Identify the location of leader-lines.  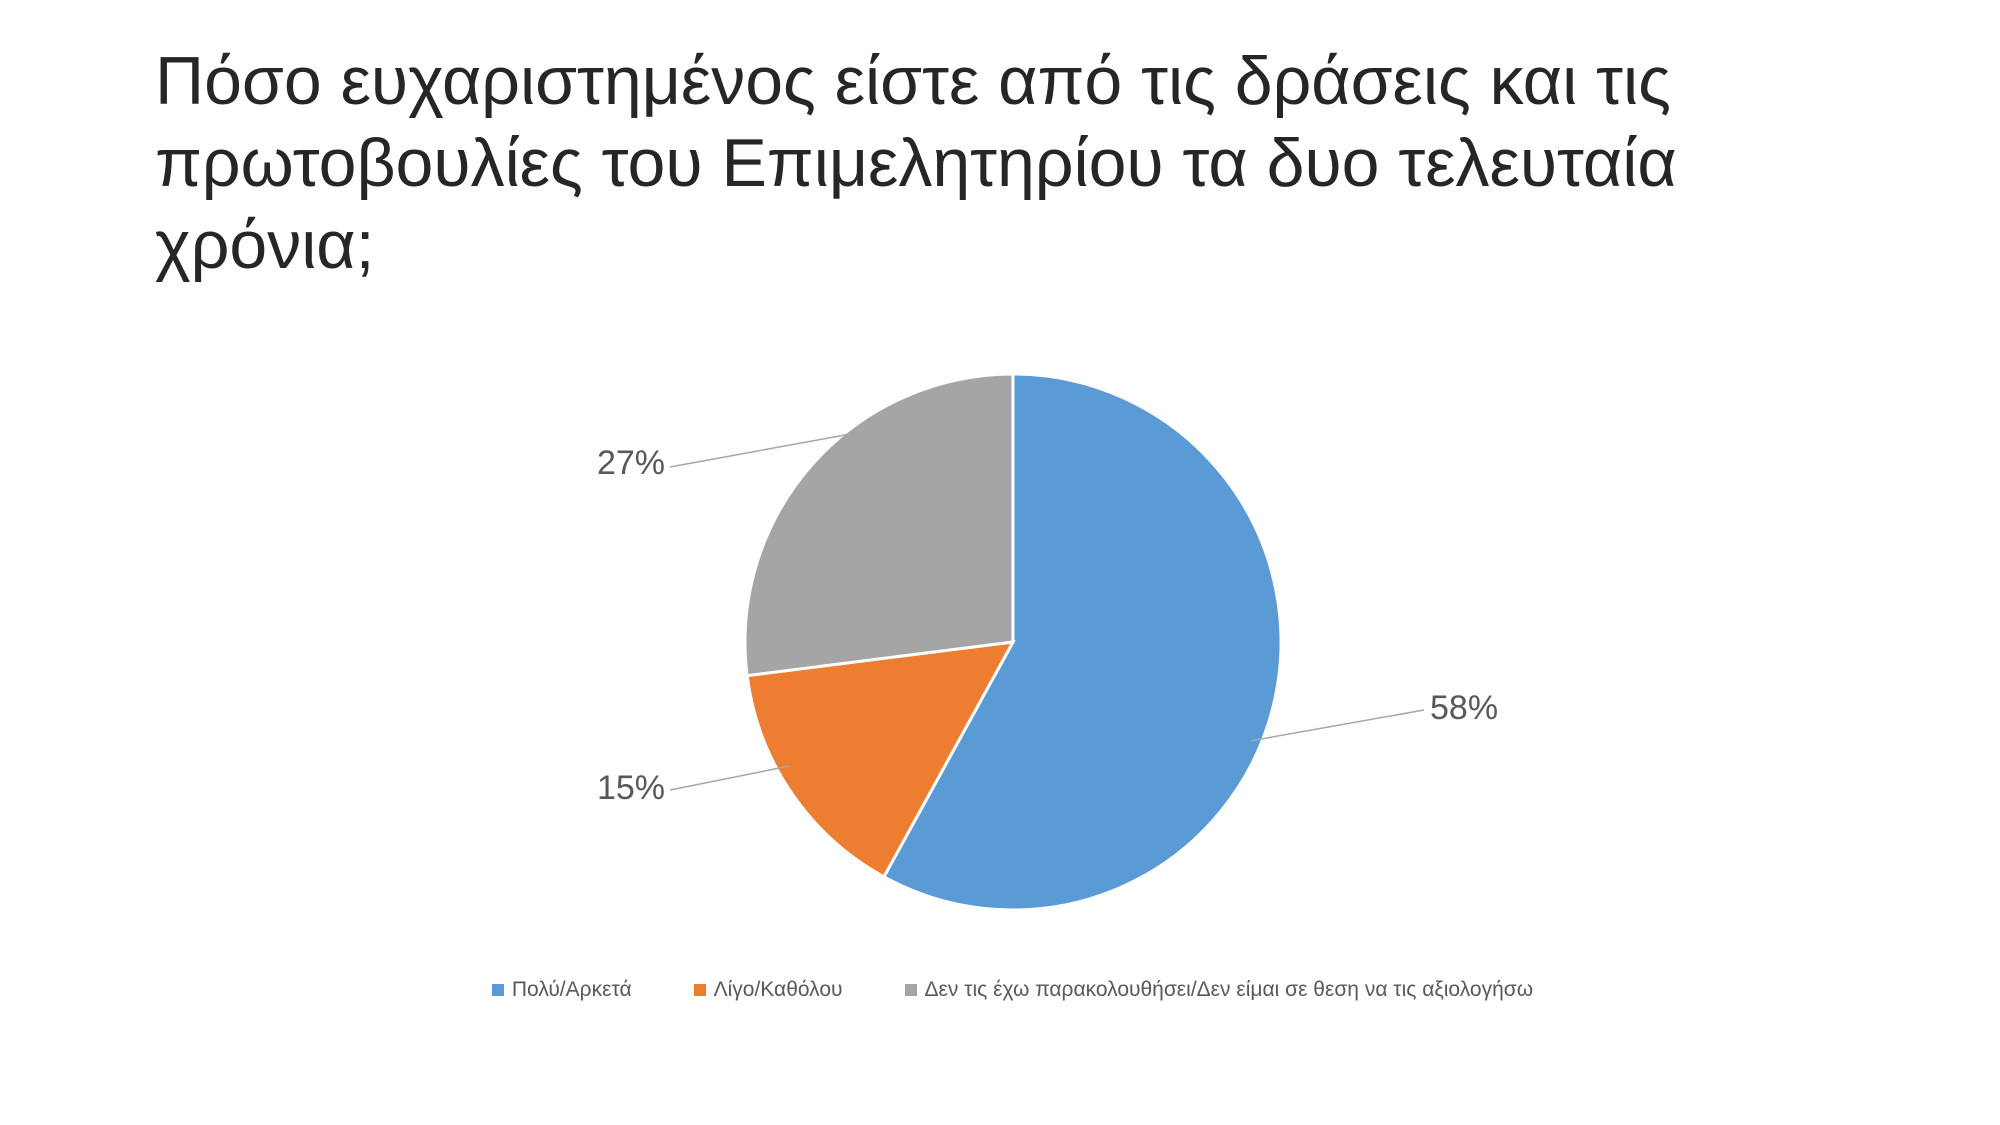
(1047, 612).